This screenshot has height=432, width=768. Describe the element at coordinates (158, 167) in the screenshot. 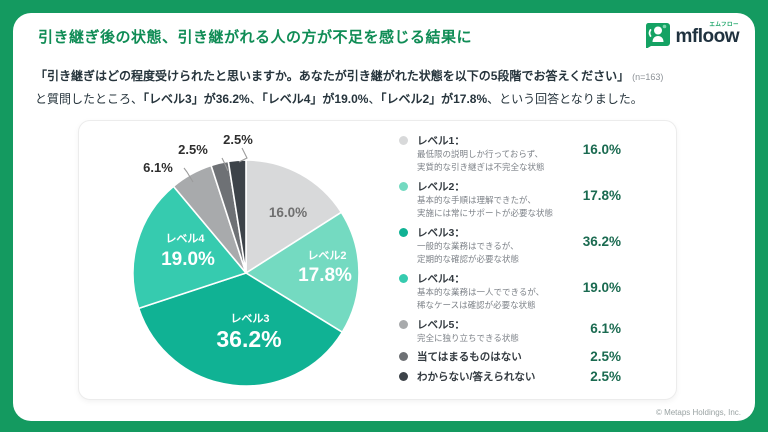

I see `pie-label: 6.1%` at that location.